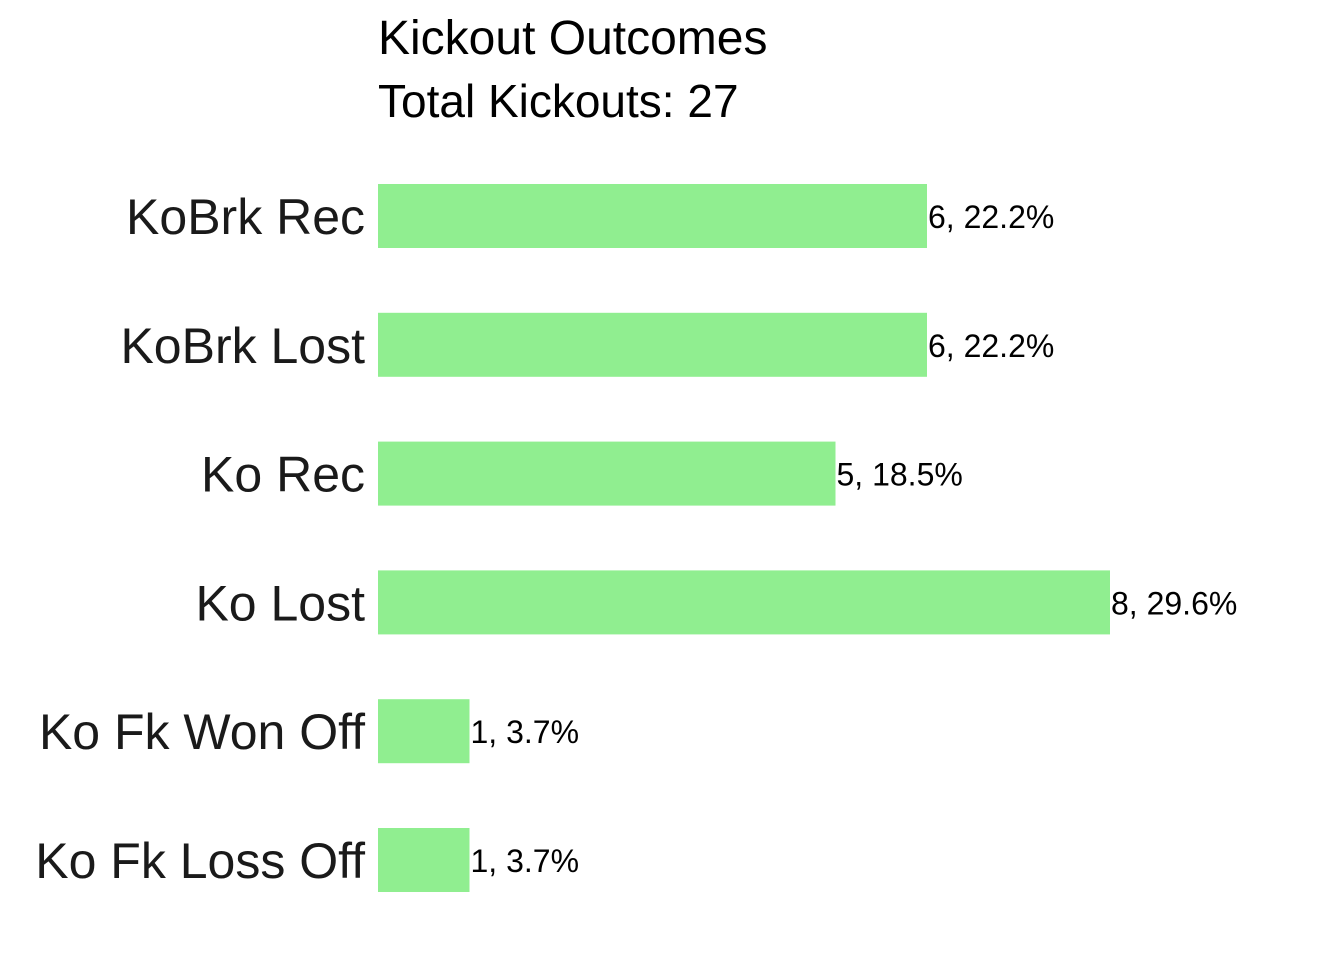 The height and width of the screenshot is (960, 1344). What do you see at coordinates (572, 38) in the screenshot?
I see `chart-title: Kickout Outcomes` at bounding box center [572, 38].